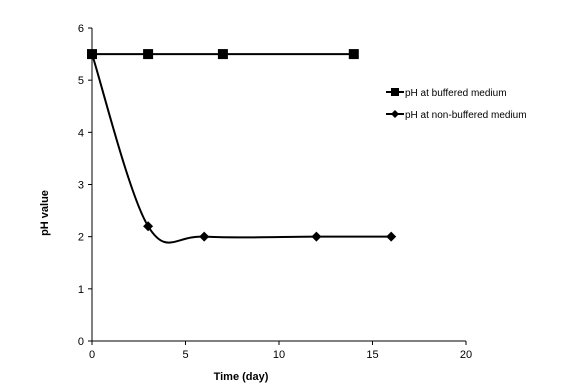 This screenshot has height=387, width=565. I want to click on y-ticks: 0 1 2 3 4 5 6, so click(85, 185).